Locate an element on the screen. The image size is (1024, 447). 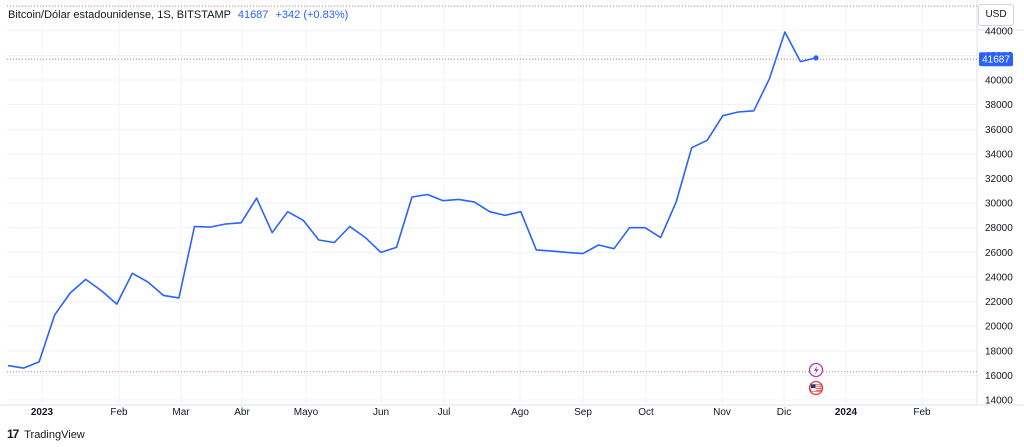
price-badge-bg is located at coordinates (996, 59).